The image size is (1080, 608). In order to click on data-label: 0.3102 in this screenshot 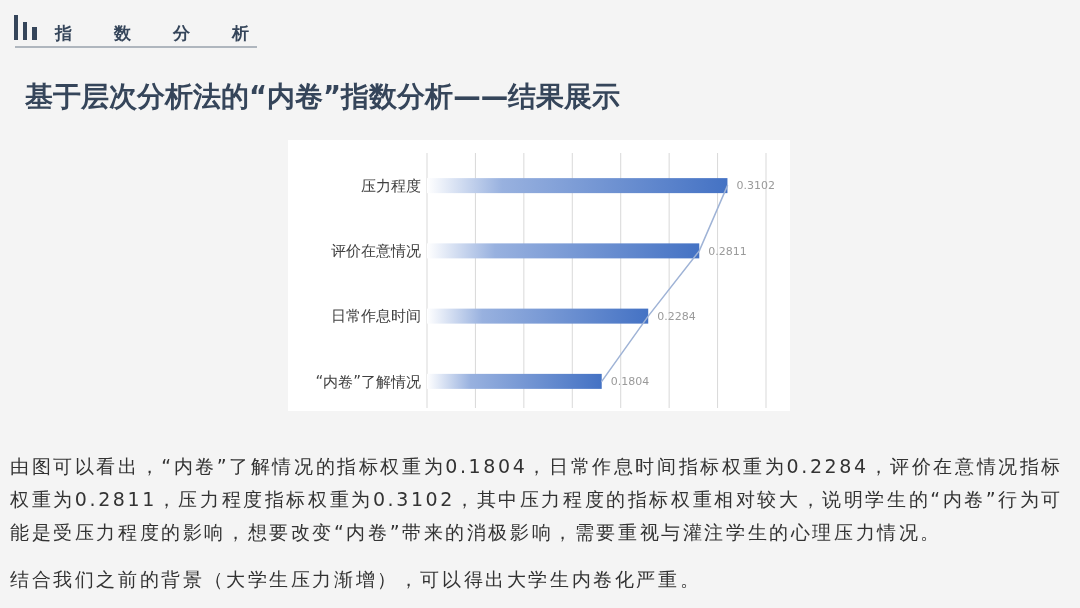, I will do `click(755, 186)`.